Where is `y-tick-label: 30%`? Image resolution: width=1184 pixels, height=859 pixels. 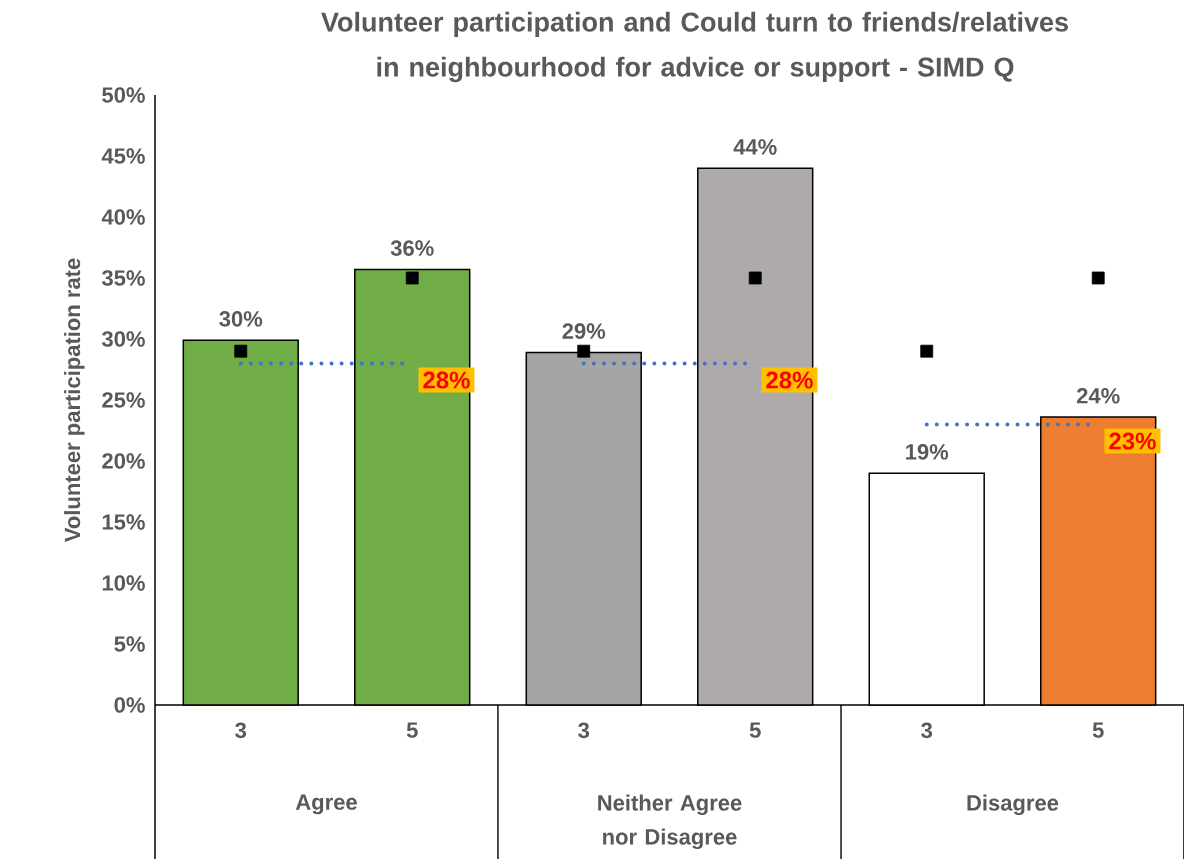
y-tick-label: 30% is located at coordinates (123, 339).